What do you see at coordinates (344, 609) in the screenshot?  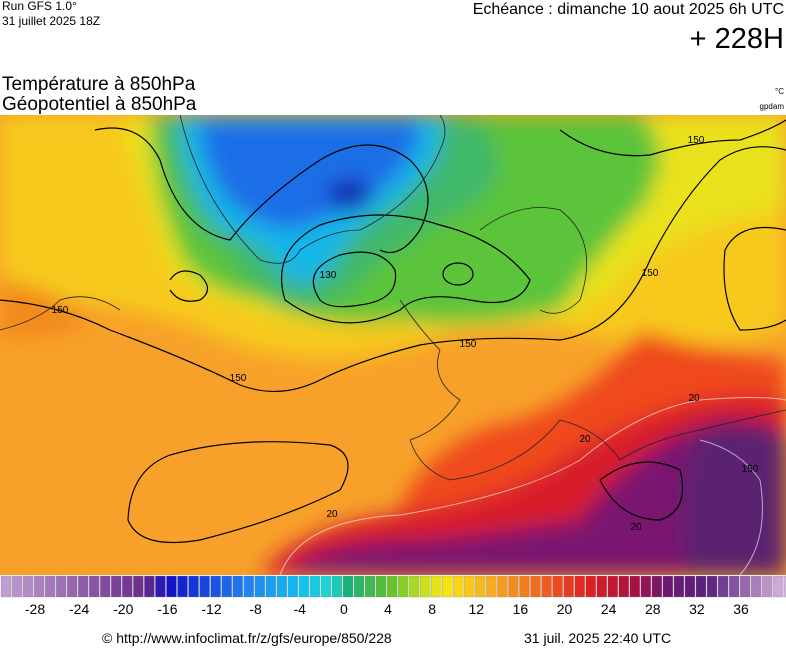 I see `colorbar-tick-label: 0` at bounding box center [344, 609].